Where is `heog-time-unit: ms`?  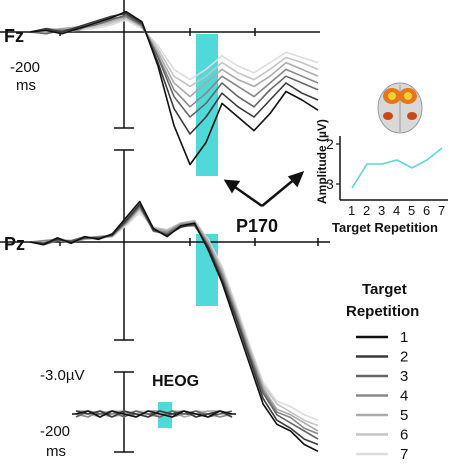 heog-time-unit: ms is located at coordinates (56, 451).